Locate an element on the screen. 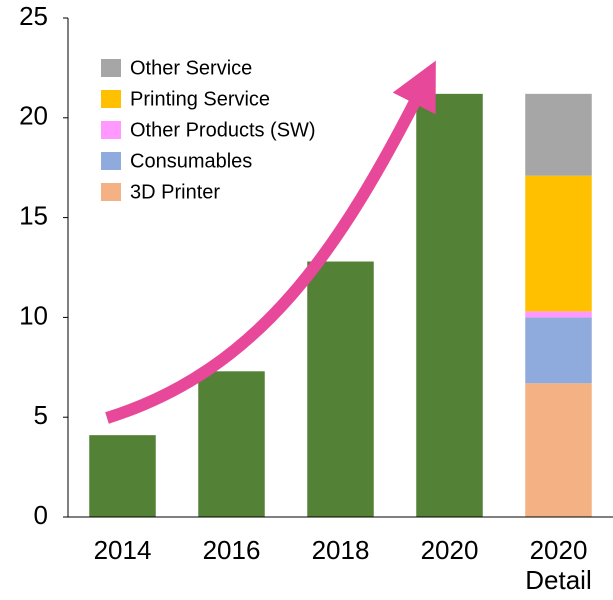 This screenshot has width=613, height=600. legend-label: 3D Printer is located at coordinates (175, 192).